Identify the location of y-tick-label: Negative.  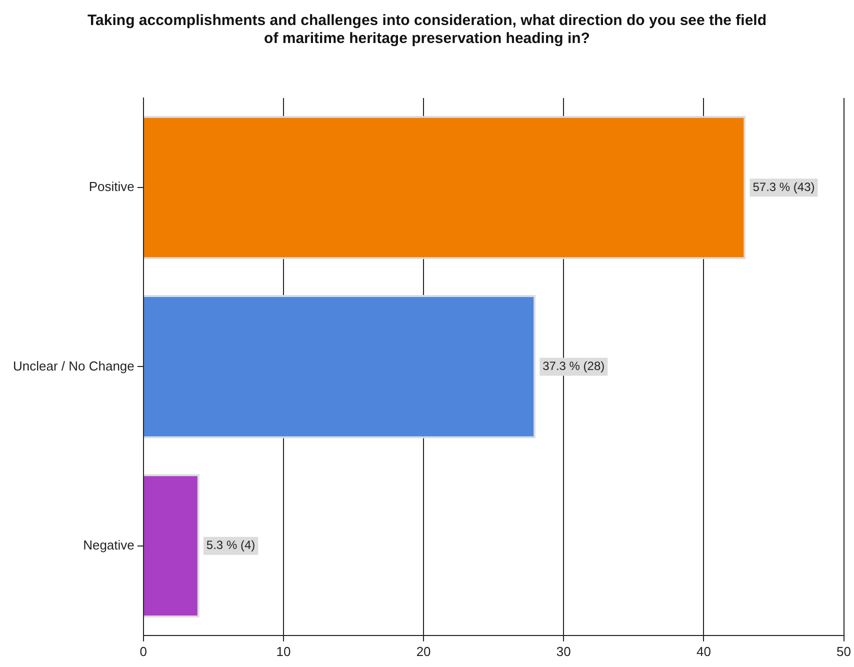
(108, 544).